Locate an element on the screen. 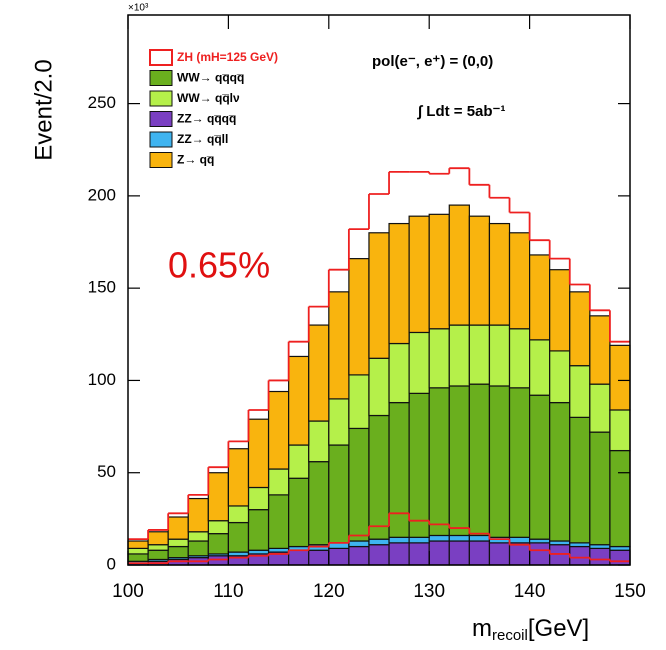 The width and height of the screenshot is (666, 650). y-multiplier: ×10³ is located at coordinates (138, 8).